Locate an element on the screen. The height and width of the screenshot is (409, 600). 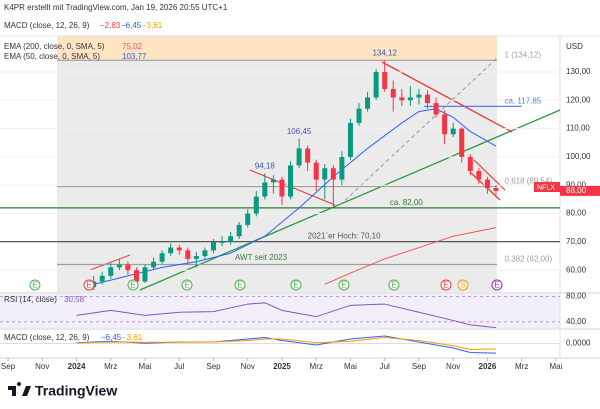
macd-header-value: −3,61 is located at coordinates (152, 25).